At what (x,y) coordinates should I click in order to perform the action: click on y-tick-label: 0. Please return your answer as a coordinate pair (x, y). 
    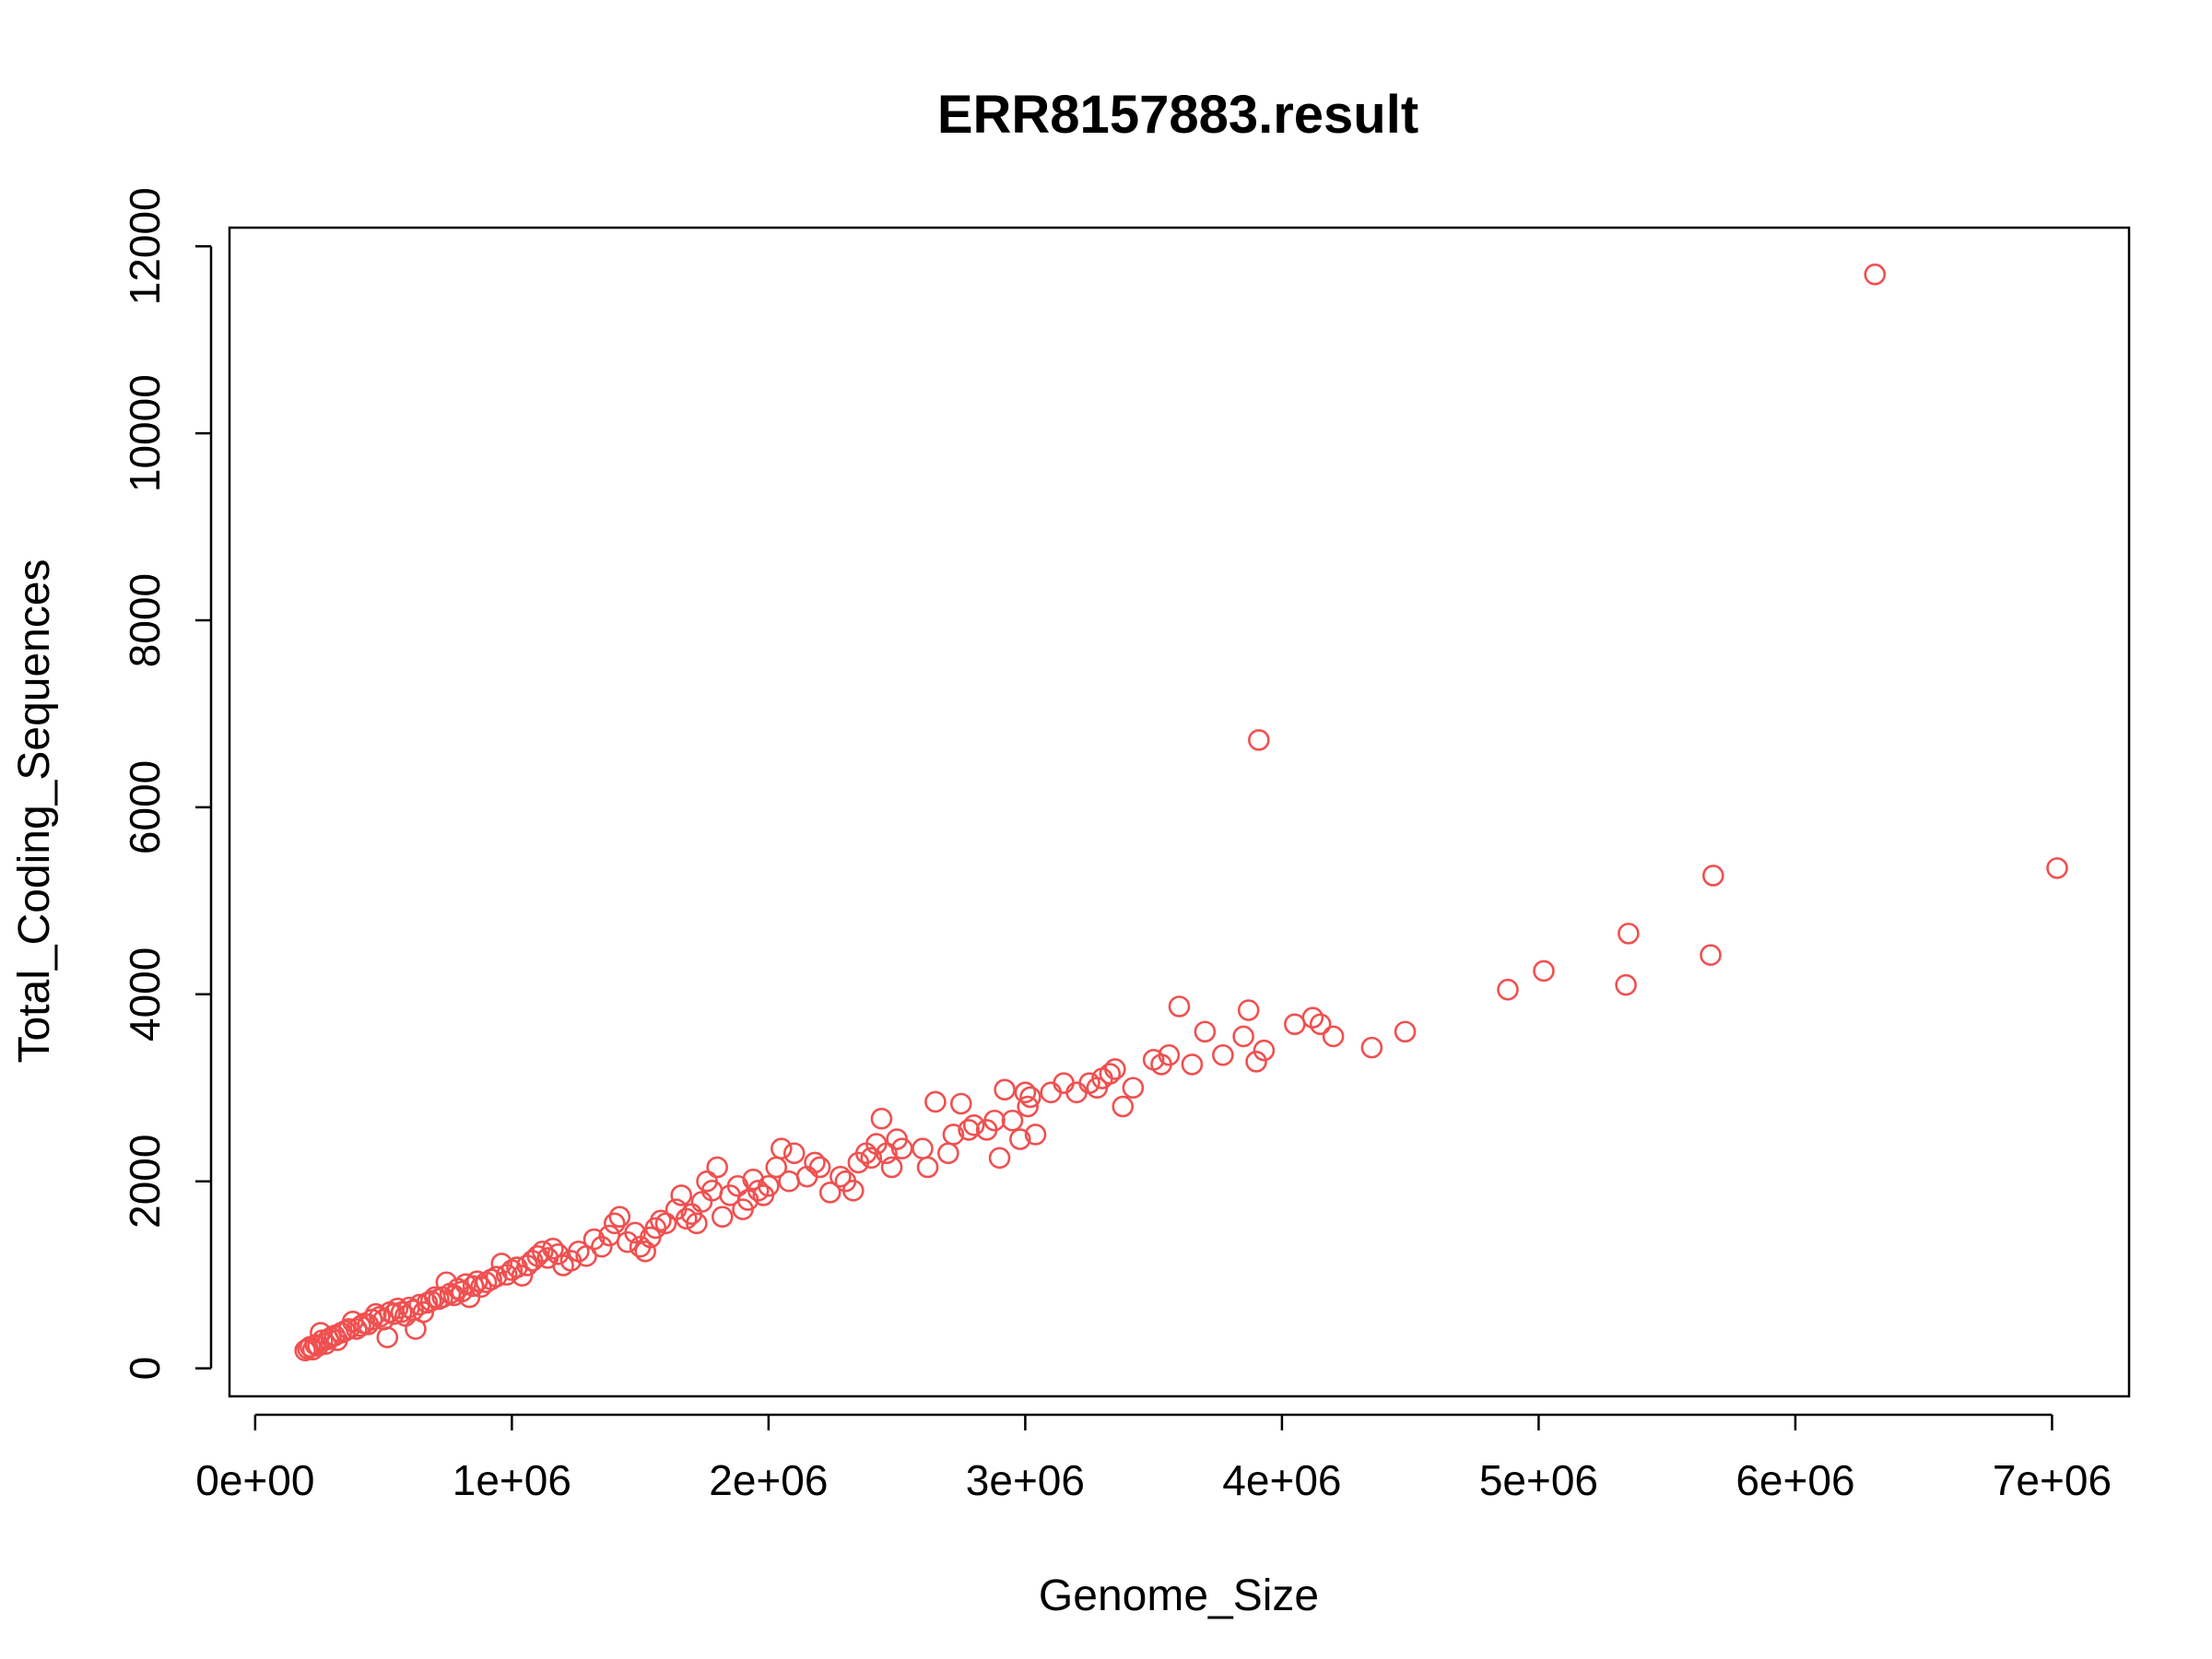
    Looking at the image, I should click on (145, 1369).